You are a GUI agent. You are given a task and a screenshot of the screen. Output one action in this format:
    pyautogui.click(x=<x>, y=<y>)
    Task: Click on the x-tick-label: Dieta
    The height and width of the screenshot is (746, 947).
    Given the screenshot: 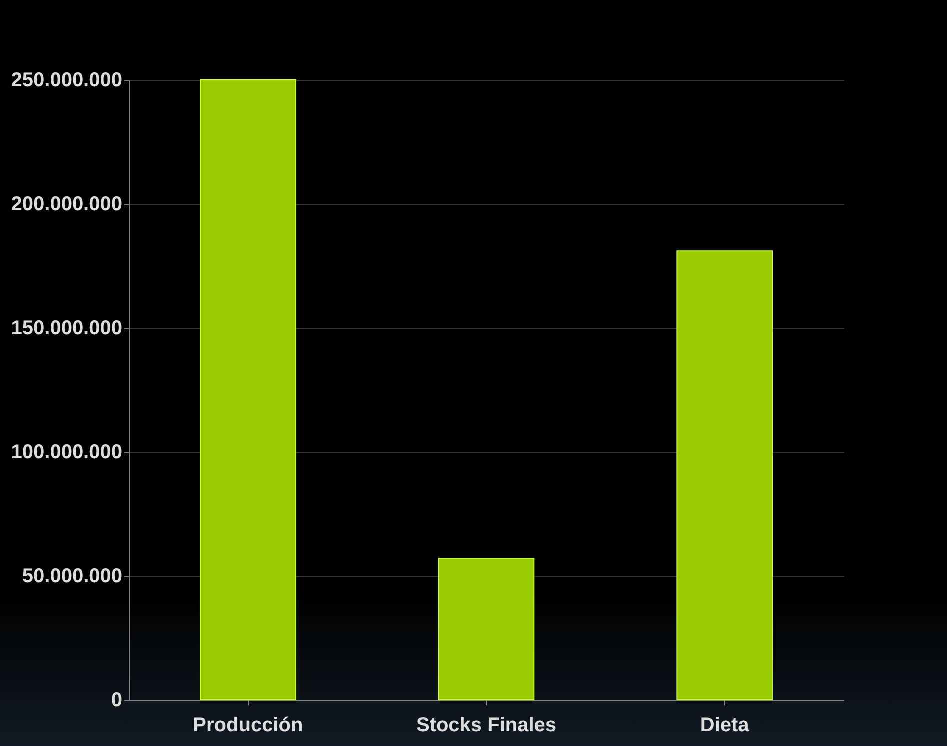 What is the action you would take?
    pyautogui.click(x=725, y=725)
    